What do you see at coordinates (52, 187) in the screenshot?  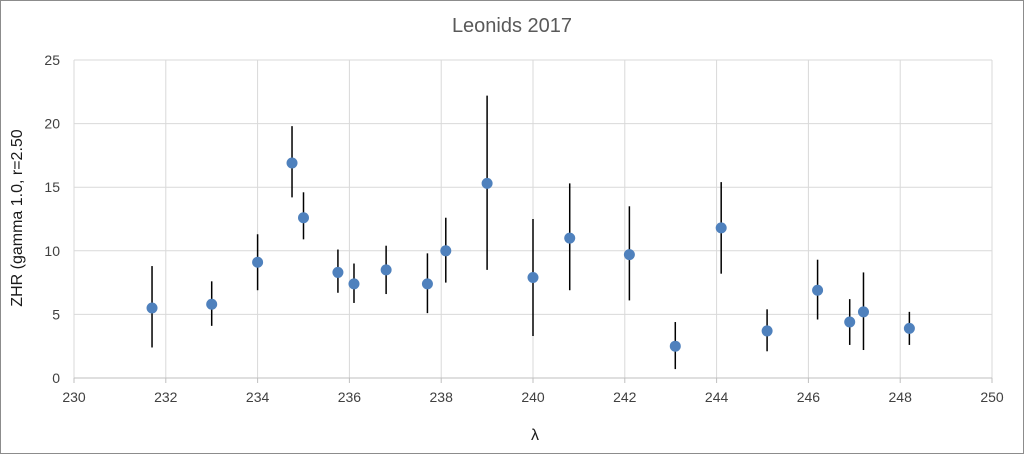 I see `y-tick-label: 15` at bounding box center [52, 187].